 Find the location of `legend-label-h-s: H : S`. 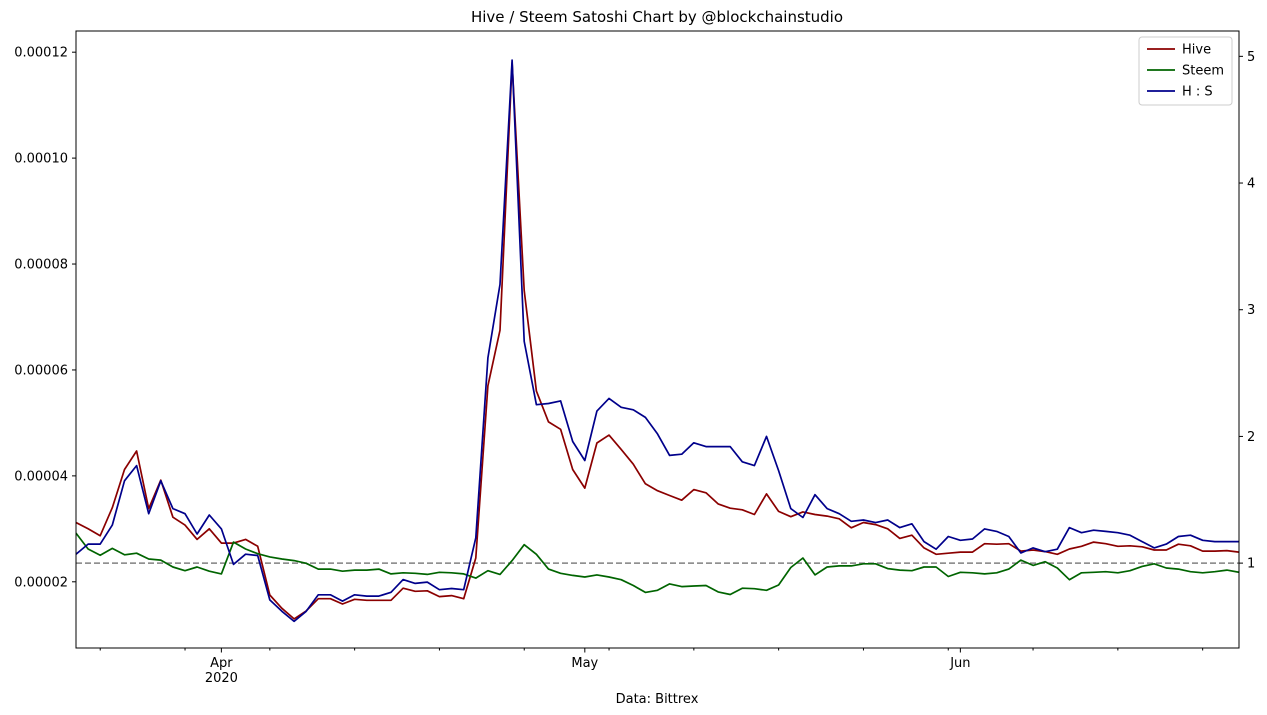

legend-label-h-s: H : S is located at coordinates (1197, 92).